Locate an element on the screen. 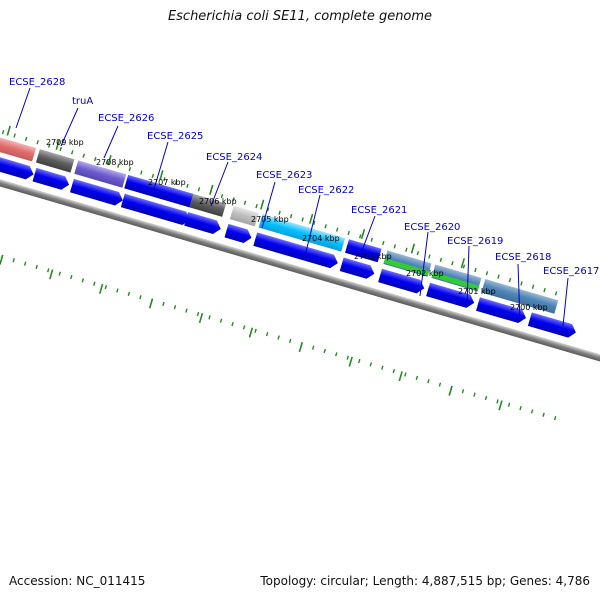  gene-label: ECSE_2622 is located at coordinates (326, 190).